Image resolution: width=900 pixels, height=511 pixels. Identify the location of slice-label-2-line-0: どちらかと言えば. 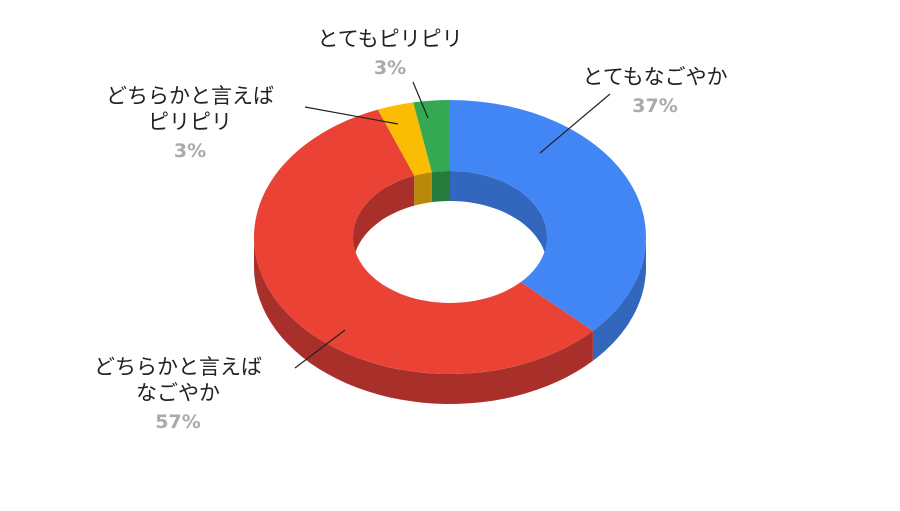
(190, 96).